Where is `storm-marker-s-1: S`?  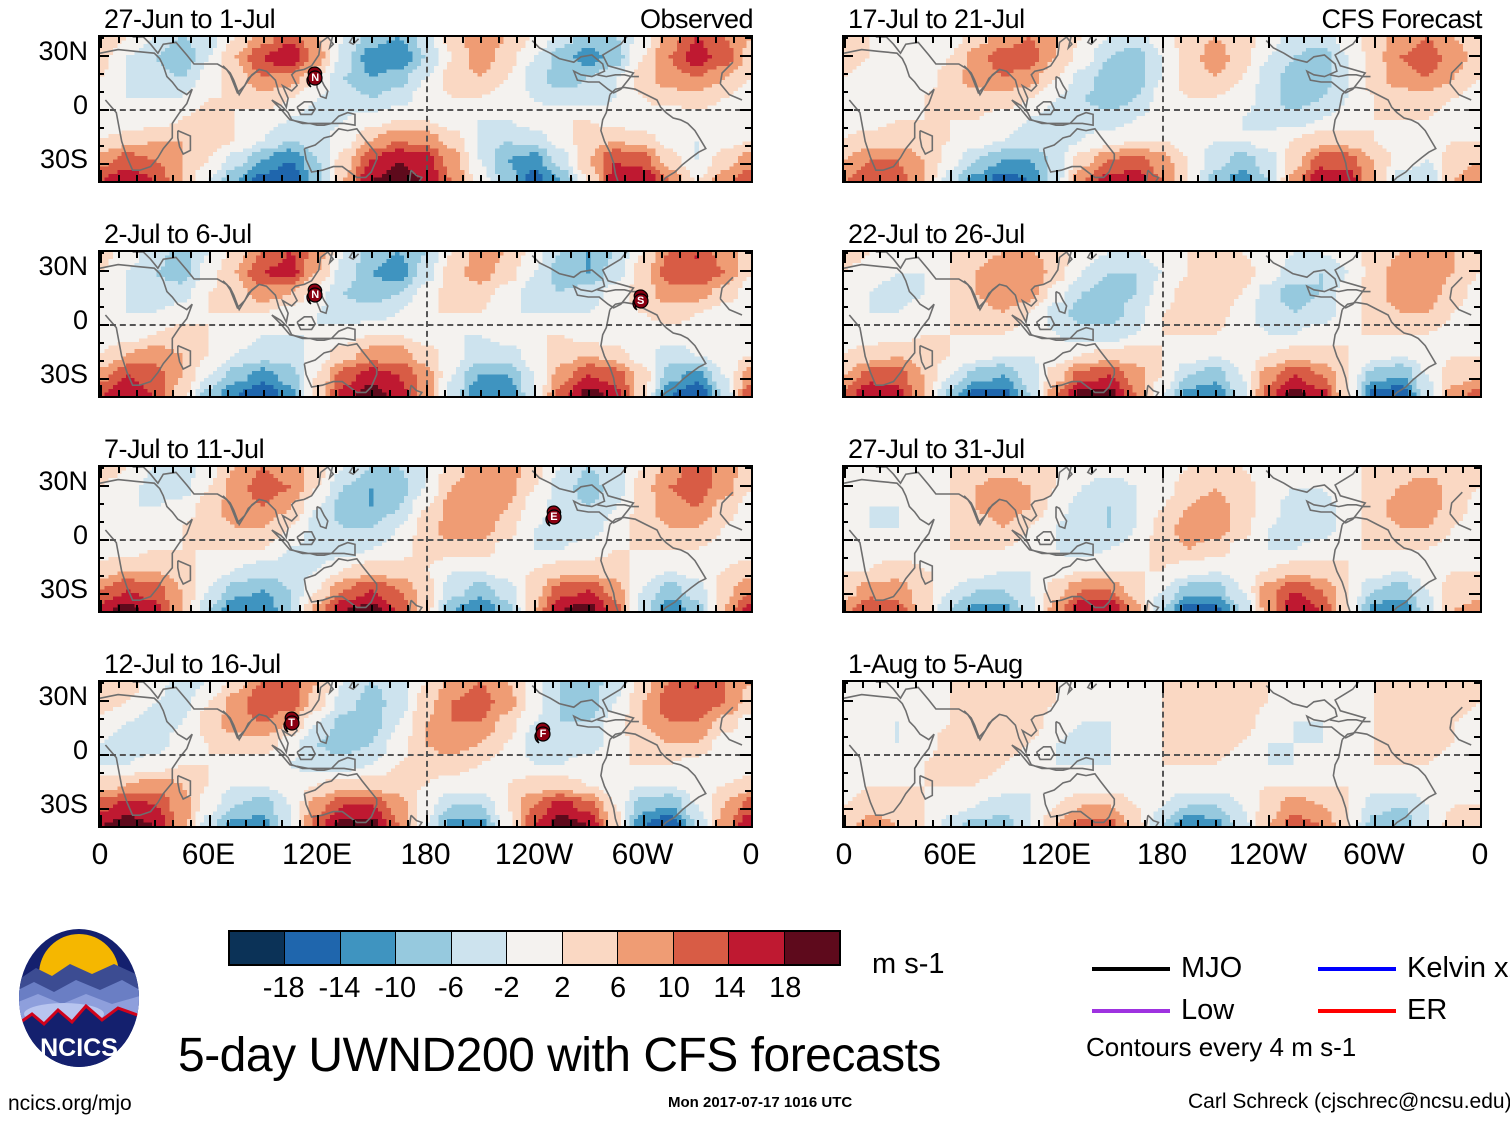
storm-marker-s-1: S is located at coordinates (641, 301).